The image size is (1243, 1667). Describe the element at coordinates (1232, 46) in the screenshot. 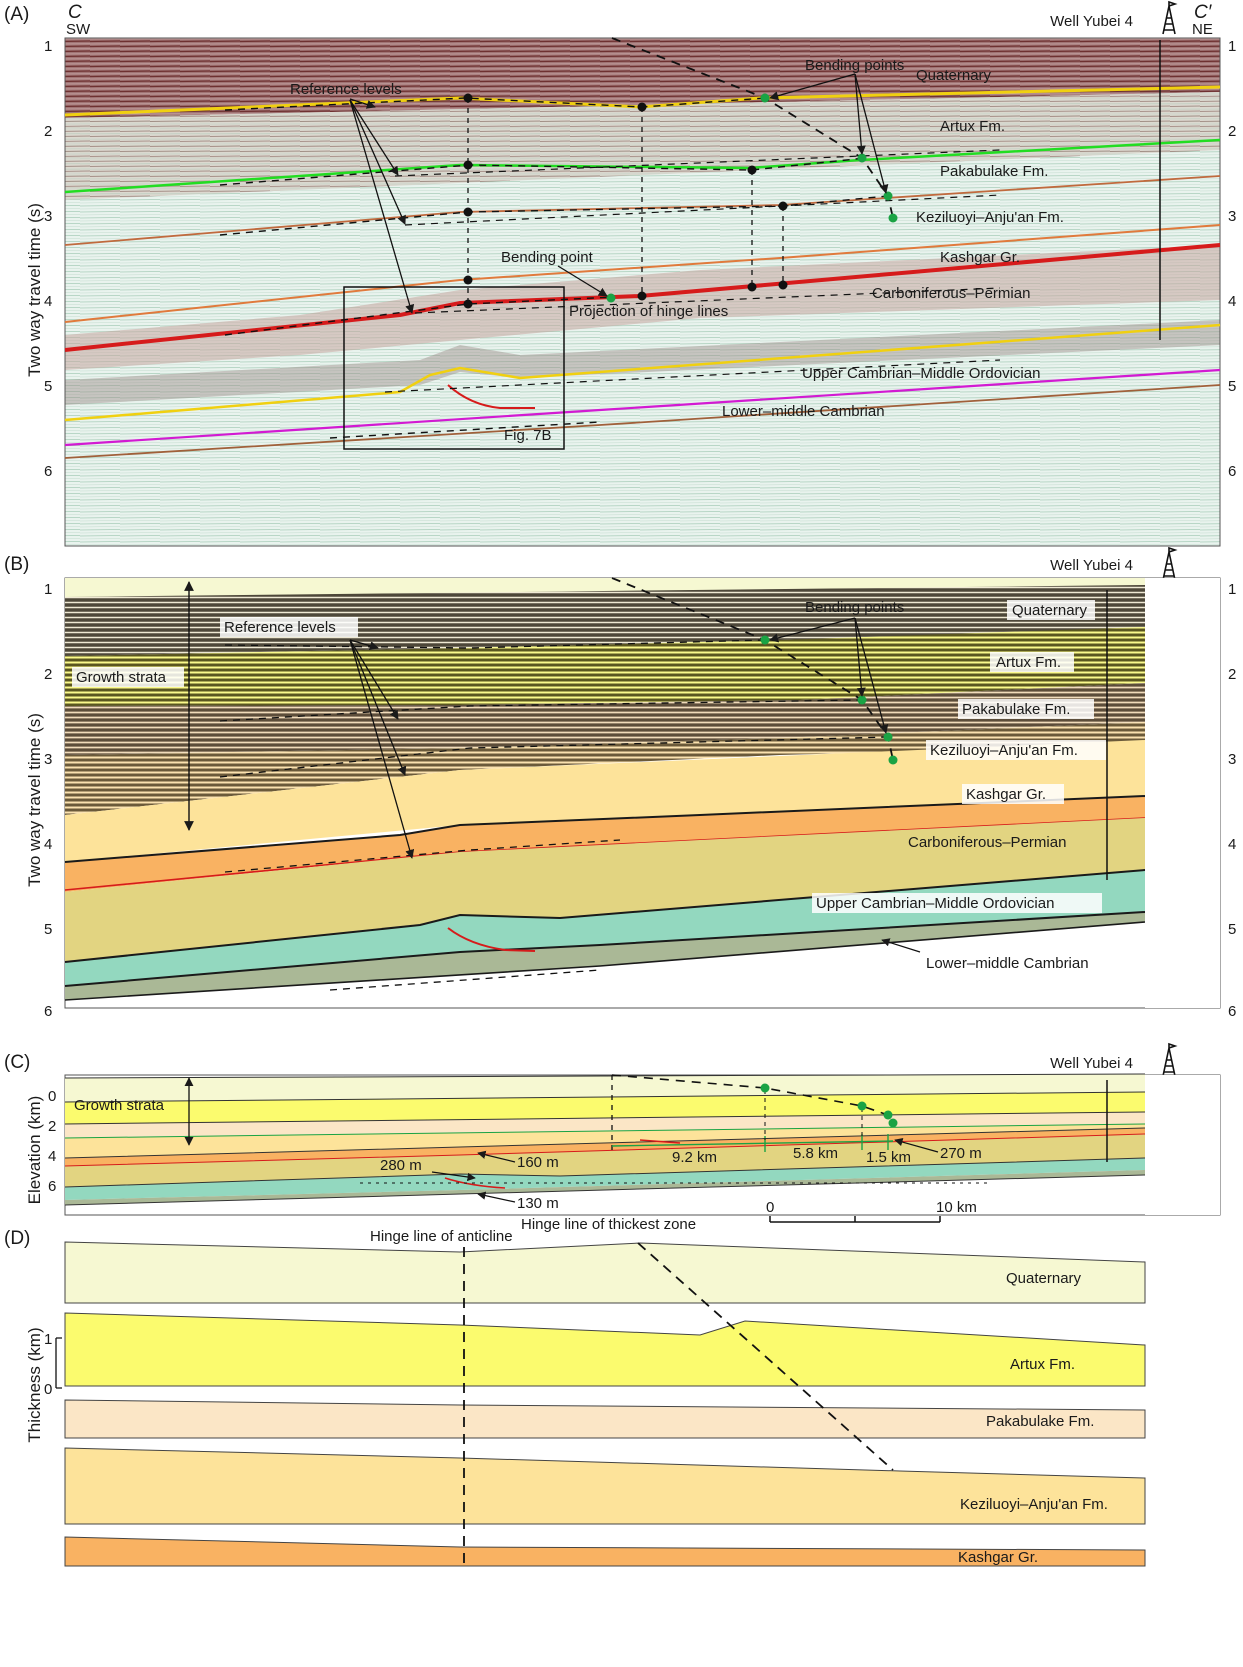

I see `tick-a-r1: 1` at that location.